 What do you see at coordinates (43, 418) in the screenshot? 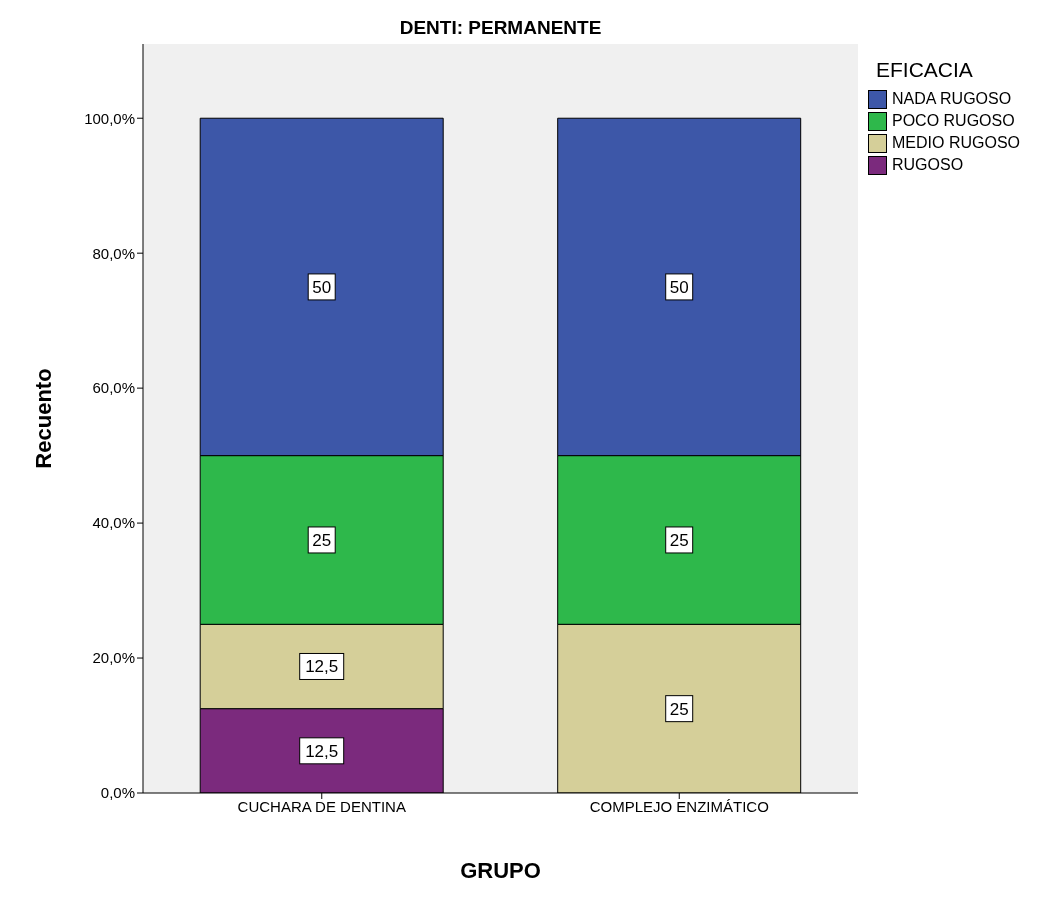
I see `y-axis-title: Recuento` at bounding box center [43, 418].